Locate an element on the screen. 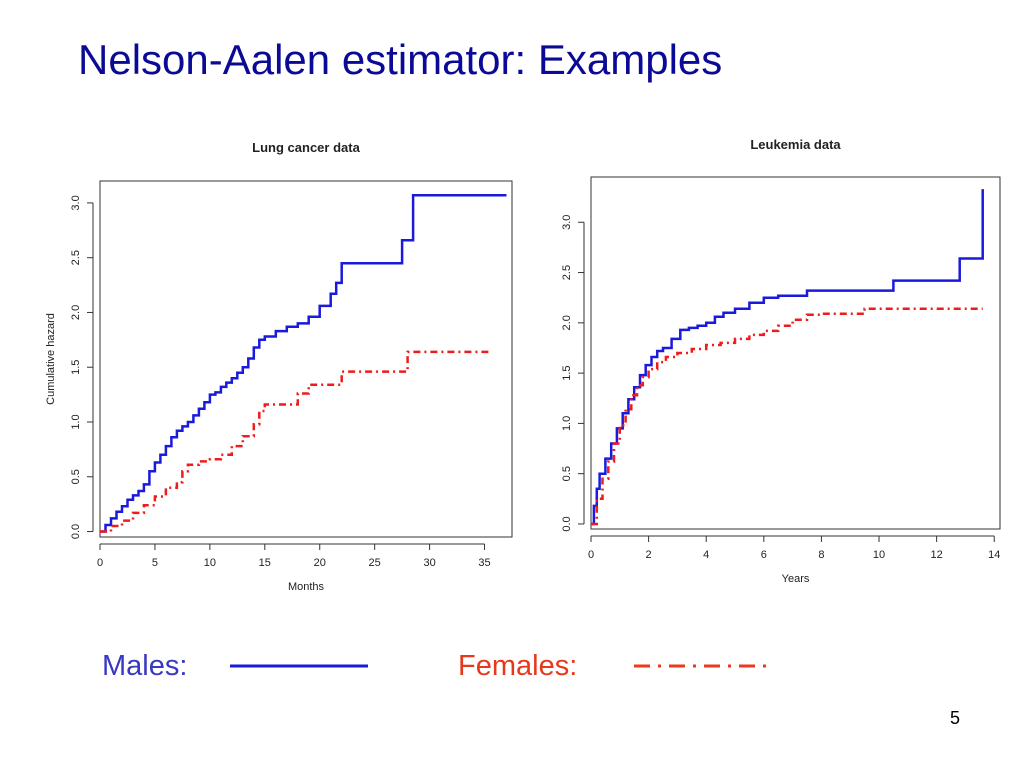  x-tick-label: 8 is located at coordinates (821, 555).